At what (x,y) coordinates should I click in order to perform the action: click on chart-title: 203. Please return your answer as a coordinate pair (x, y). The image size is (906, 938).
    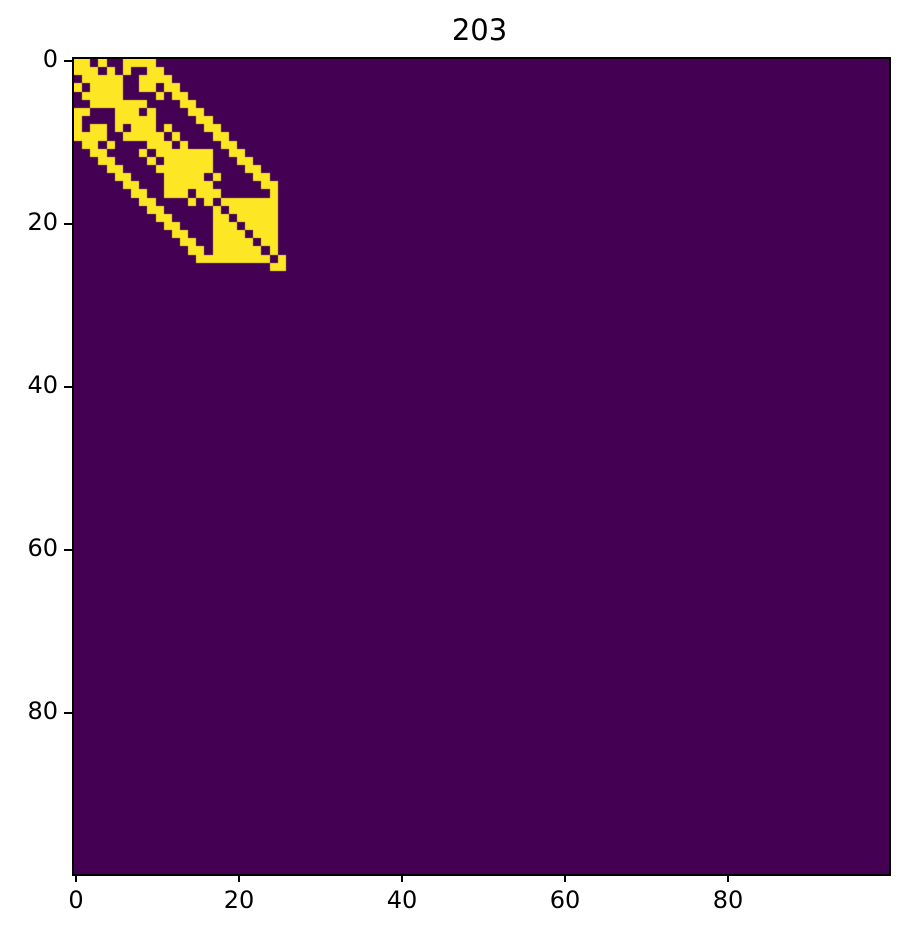
    Looking at the image, I should click on (479, 30).